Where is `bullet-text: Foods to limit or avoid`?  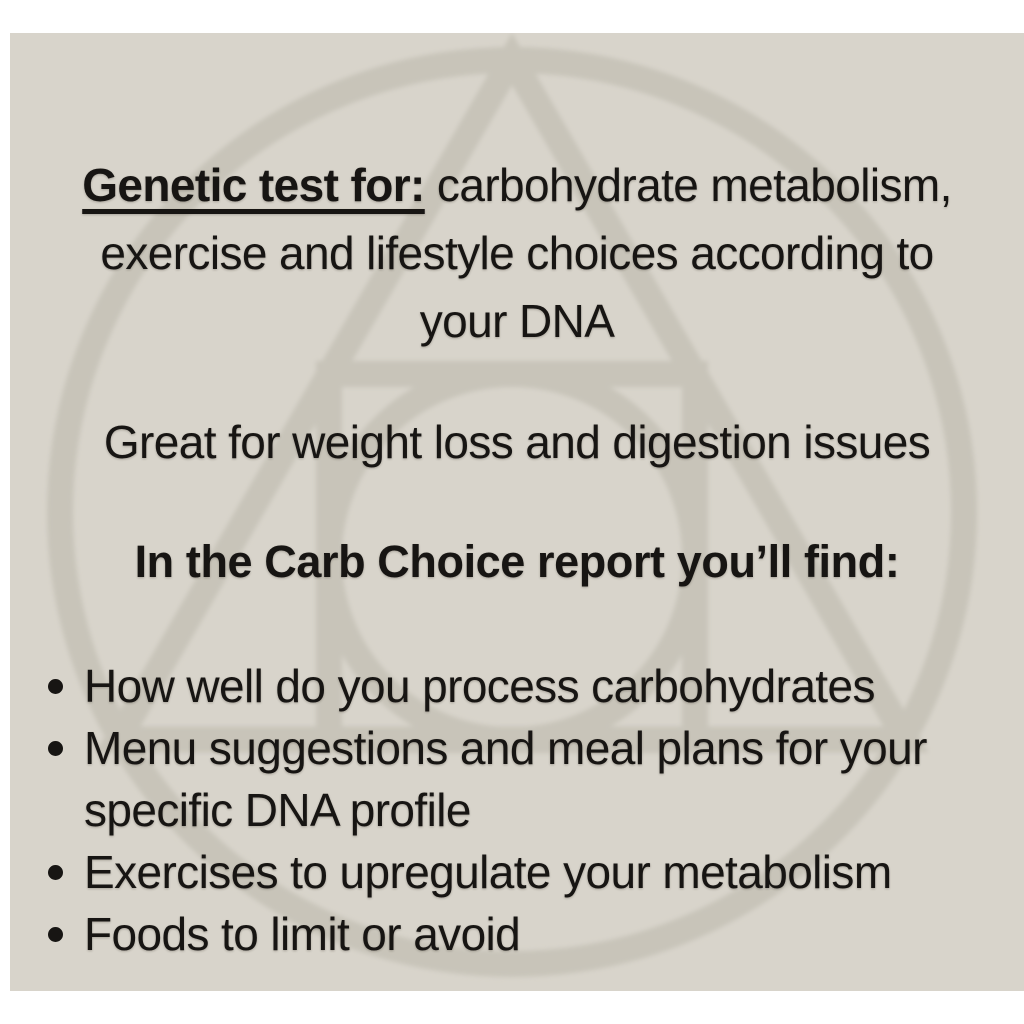 bullet-text: Foods to limit or avoid is located at coordinates (302, 934).